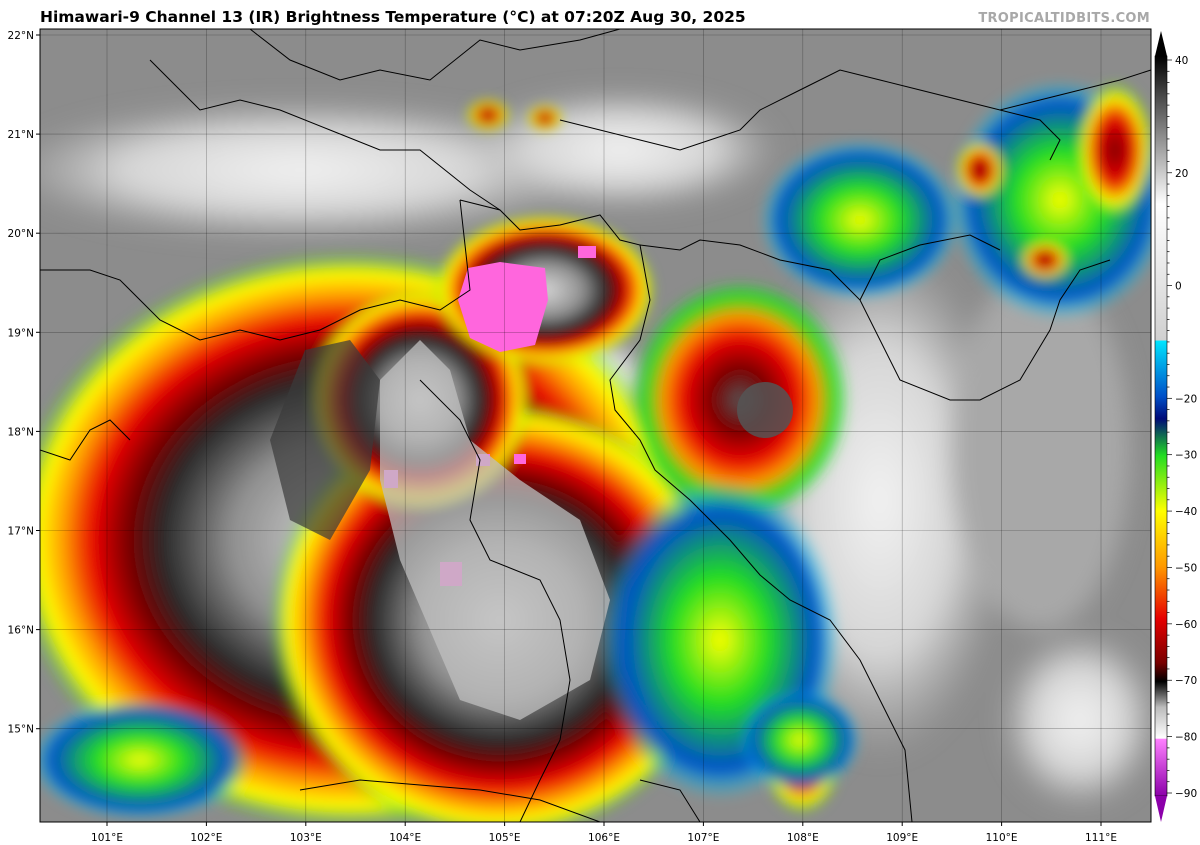  Describe the element at coordinates (21, 135) in the screenshot. I see `lat-label-1: 21°N` at that location.